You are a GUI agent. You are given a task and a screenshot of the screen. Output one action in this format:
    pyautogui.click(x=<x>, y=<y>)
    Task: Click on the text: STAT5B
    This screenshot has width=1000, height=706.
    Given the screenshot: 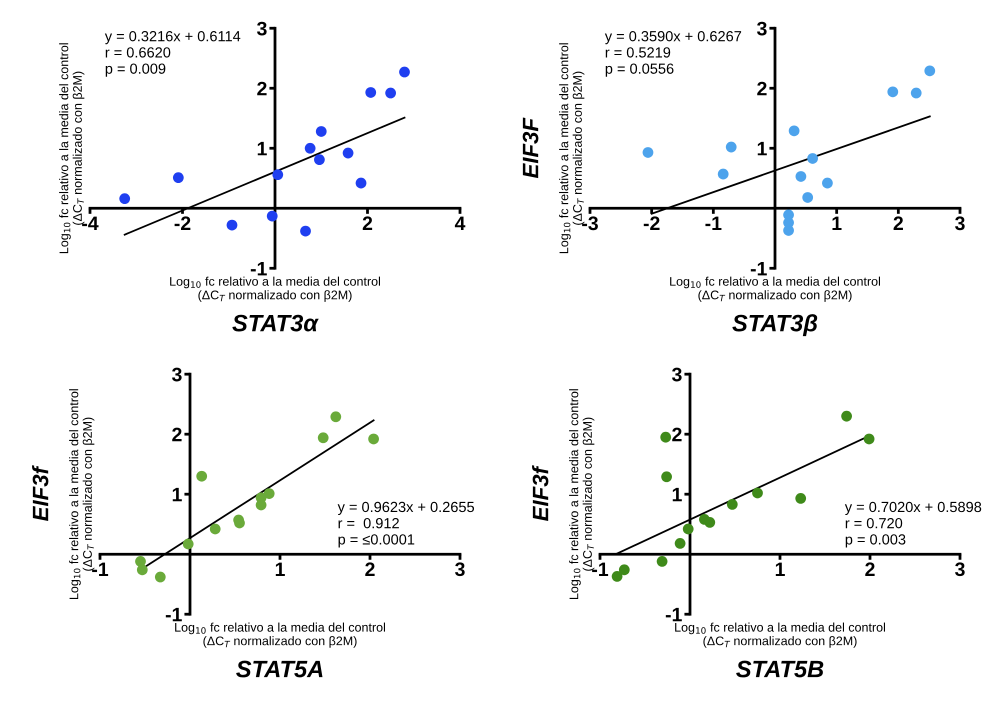 What is the action you would take?
    pyautogui.click(x=780, y=669)
    